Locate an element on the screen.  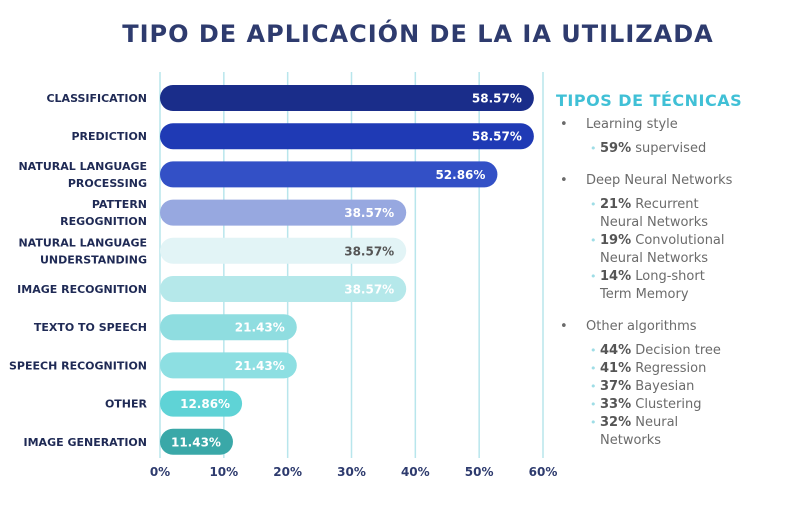
category-label-line: UNDERSTANDING is located at coordinates (93, 259).